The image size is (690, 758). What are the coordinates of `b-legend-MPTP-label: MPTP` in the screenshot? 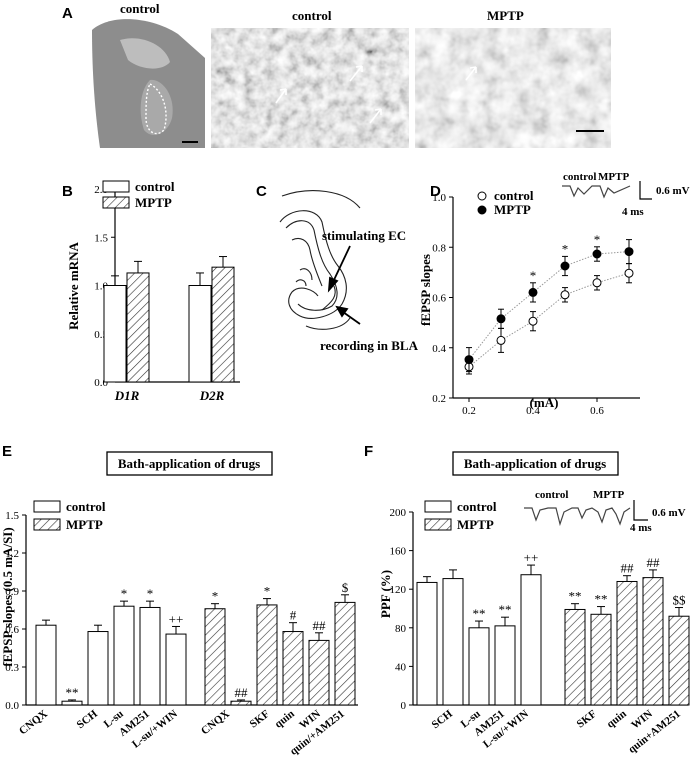 It's located at (153, 202).